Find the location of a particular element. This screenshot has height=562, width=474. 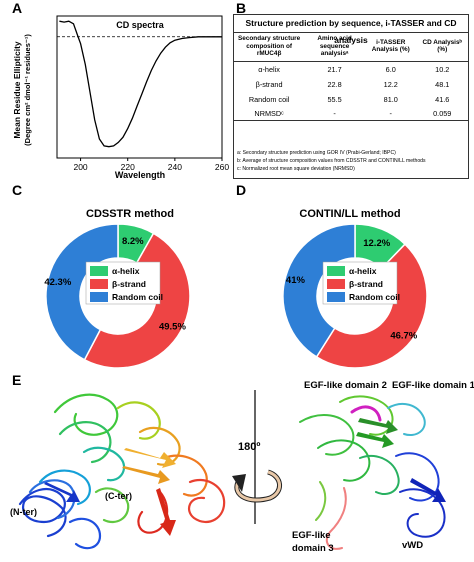

protein-structure-right is located at coordinates (372, 472).